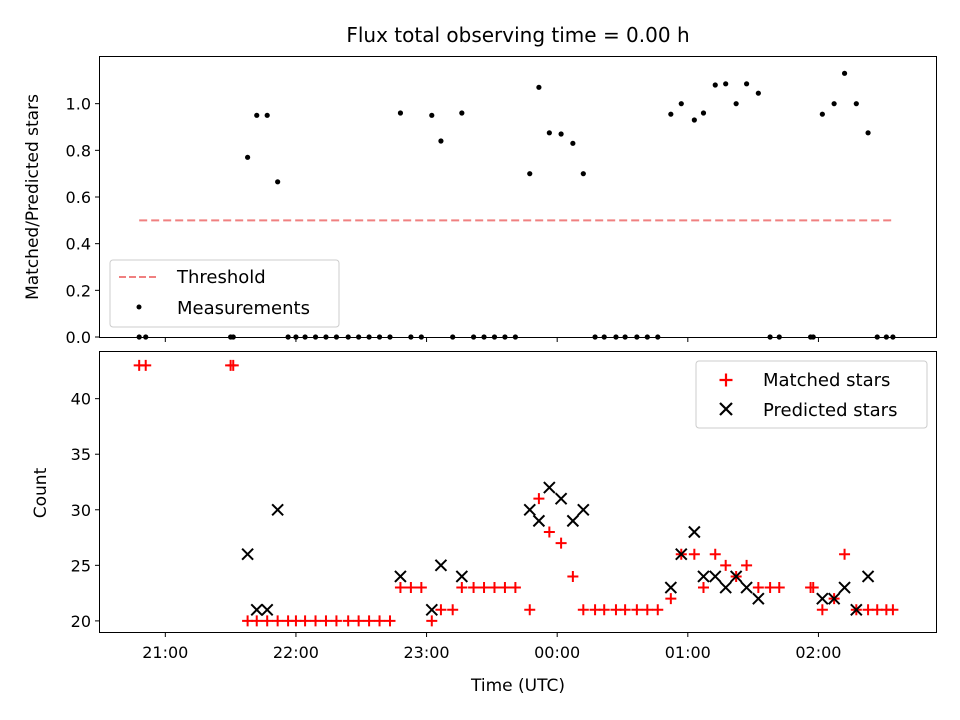 This screenshot has width=960, height=720. I want to click on y-tick-label: 25, so click(81, 565).